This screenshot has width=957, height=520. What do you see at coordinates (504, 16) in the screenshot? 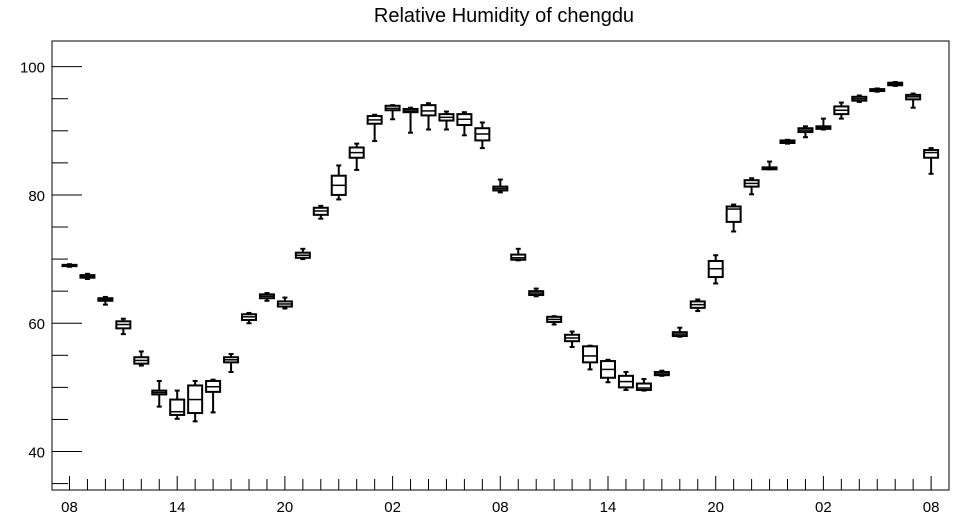
I see `chart-title: Relative Humidity of chengdu` at bounding box center [504, 16].